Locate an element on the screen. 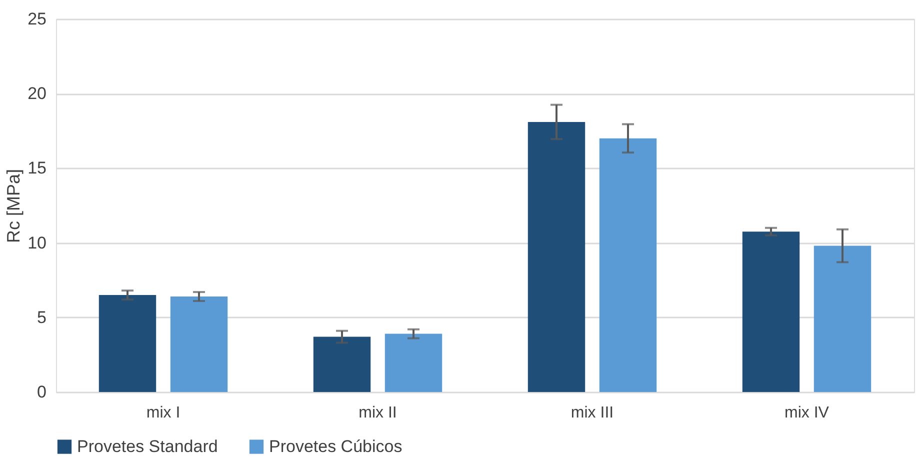 The width and height of the screenshot is (924, 465). x-tick-label: mix I is located at coordinates (163, 413).